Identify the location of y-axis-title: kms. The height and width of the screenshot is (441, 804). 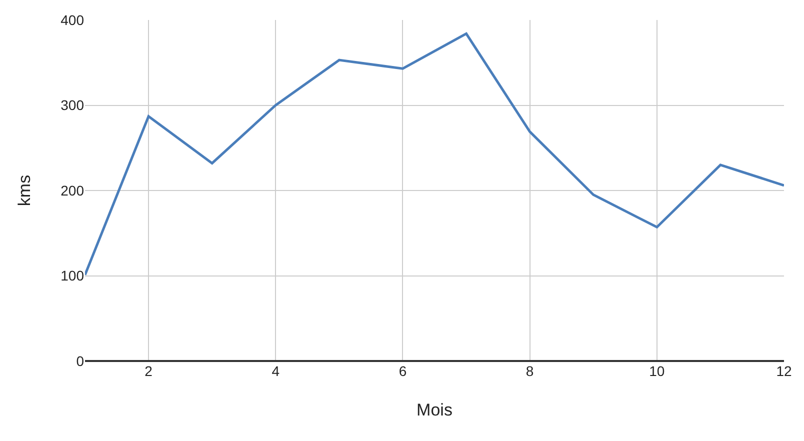
(24, 190).